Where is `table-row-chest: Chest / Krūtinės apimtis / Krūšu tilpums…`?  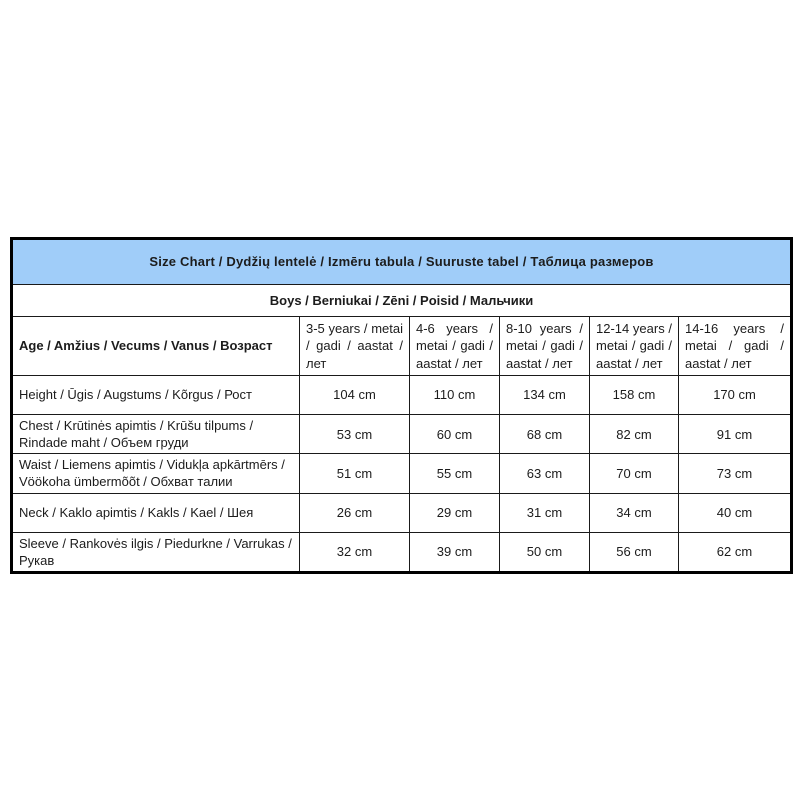
table-row-chest: Chest / Krūtinės apimtis / Krūšu tilpums… is located at coordinates (402, 434).